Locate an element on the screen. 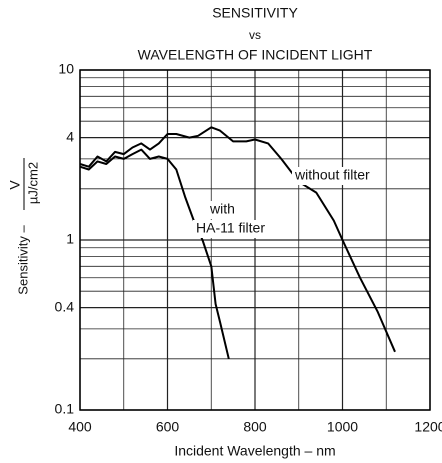  chart-title: vs is located at coordinates (255, 35).